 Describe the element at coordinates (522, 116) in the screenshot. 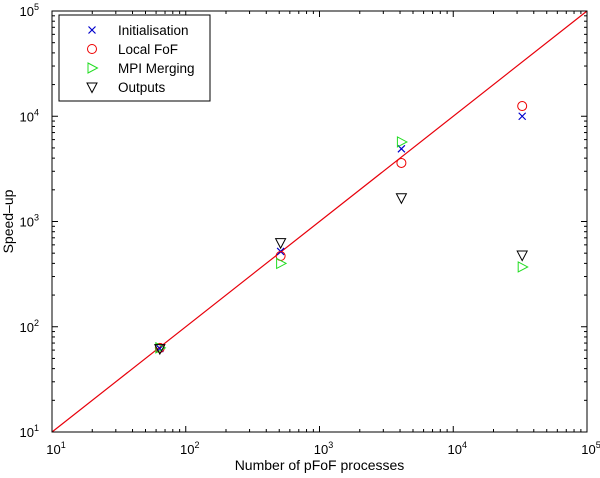

I see `initialisation-point` at that location.